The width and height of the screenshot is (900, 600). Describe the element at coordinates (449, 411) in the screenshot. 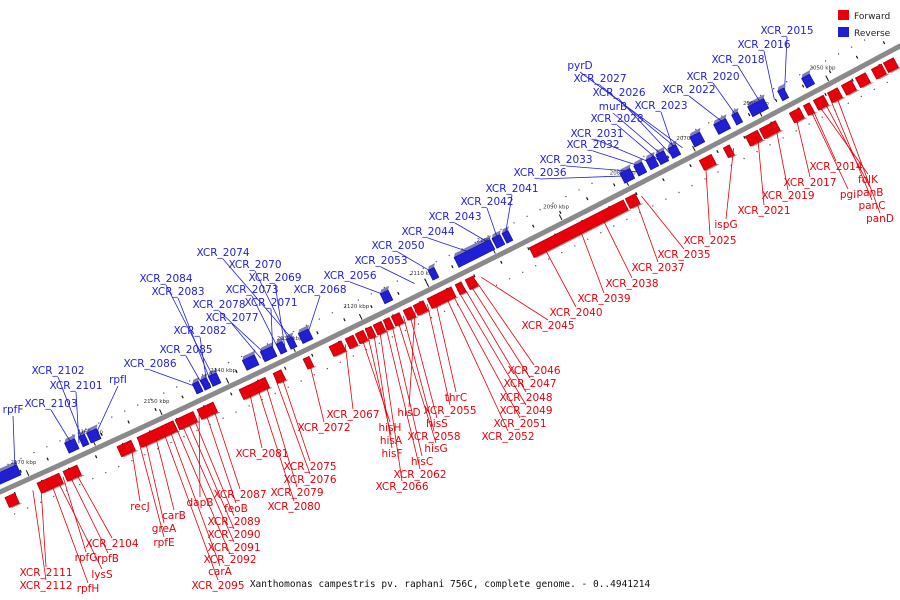

I see `gene-label: XCR_2055` at that location.